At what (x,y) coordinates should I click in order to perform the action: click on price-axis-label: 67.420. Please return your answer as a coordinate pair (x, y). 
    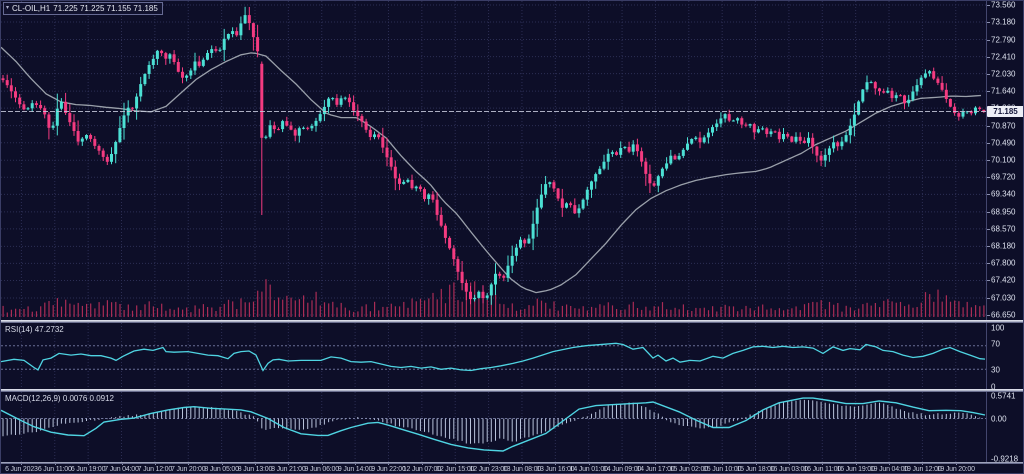
    Looking at the image, I should click on (1003, 280).